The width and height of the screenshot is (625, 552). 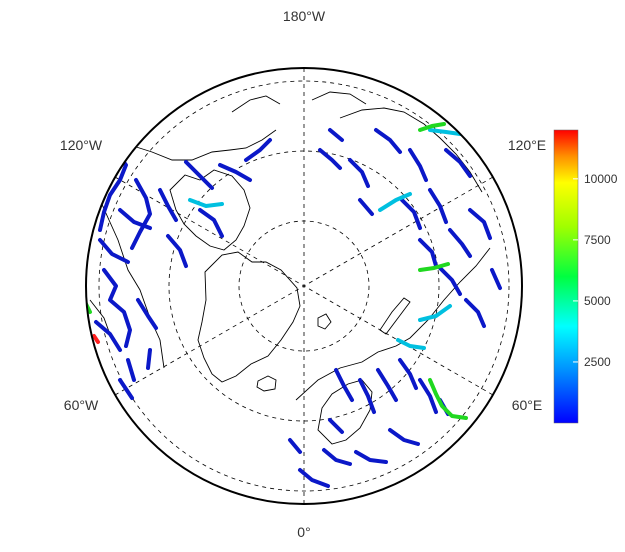 I want to click on colorbar-frame, so click(x=566, y=276).